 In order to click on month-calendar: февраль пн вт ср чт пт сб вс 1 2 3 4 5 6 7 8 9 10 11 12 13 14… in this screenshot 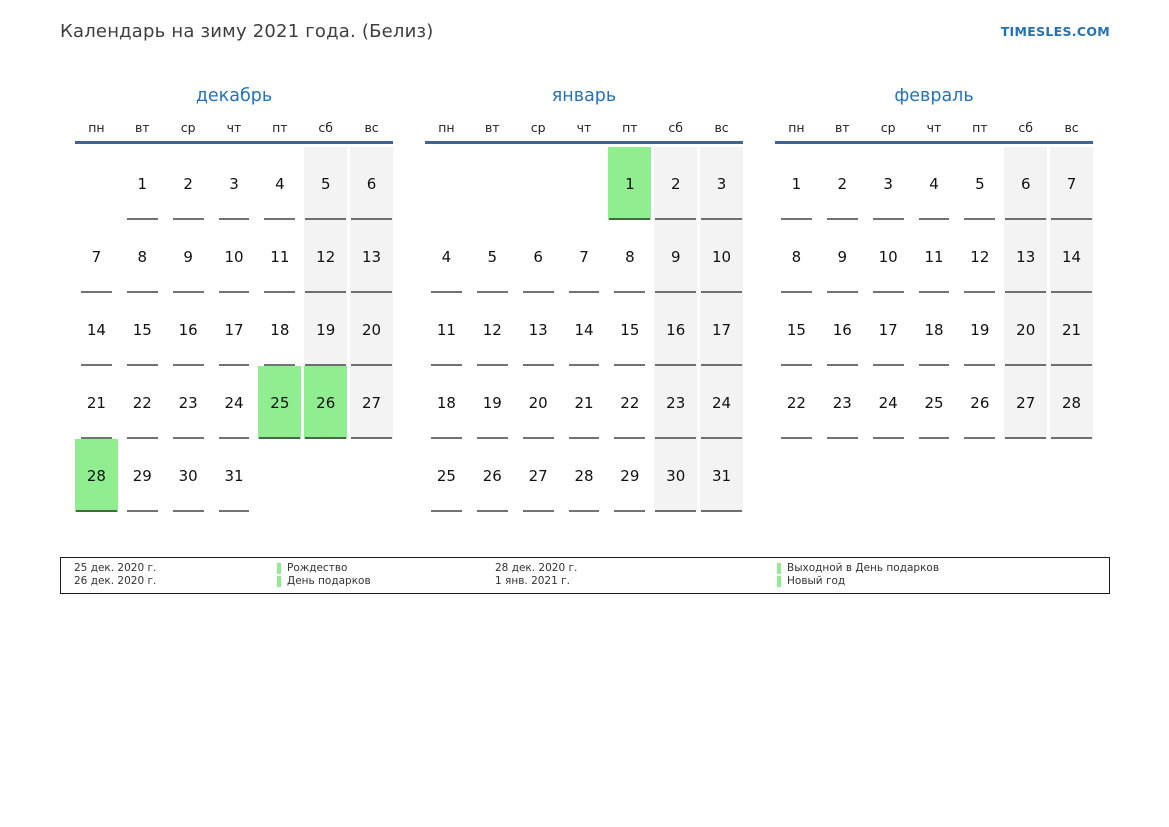, I will do `click(934, 298)`.